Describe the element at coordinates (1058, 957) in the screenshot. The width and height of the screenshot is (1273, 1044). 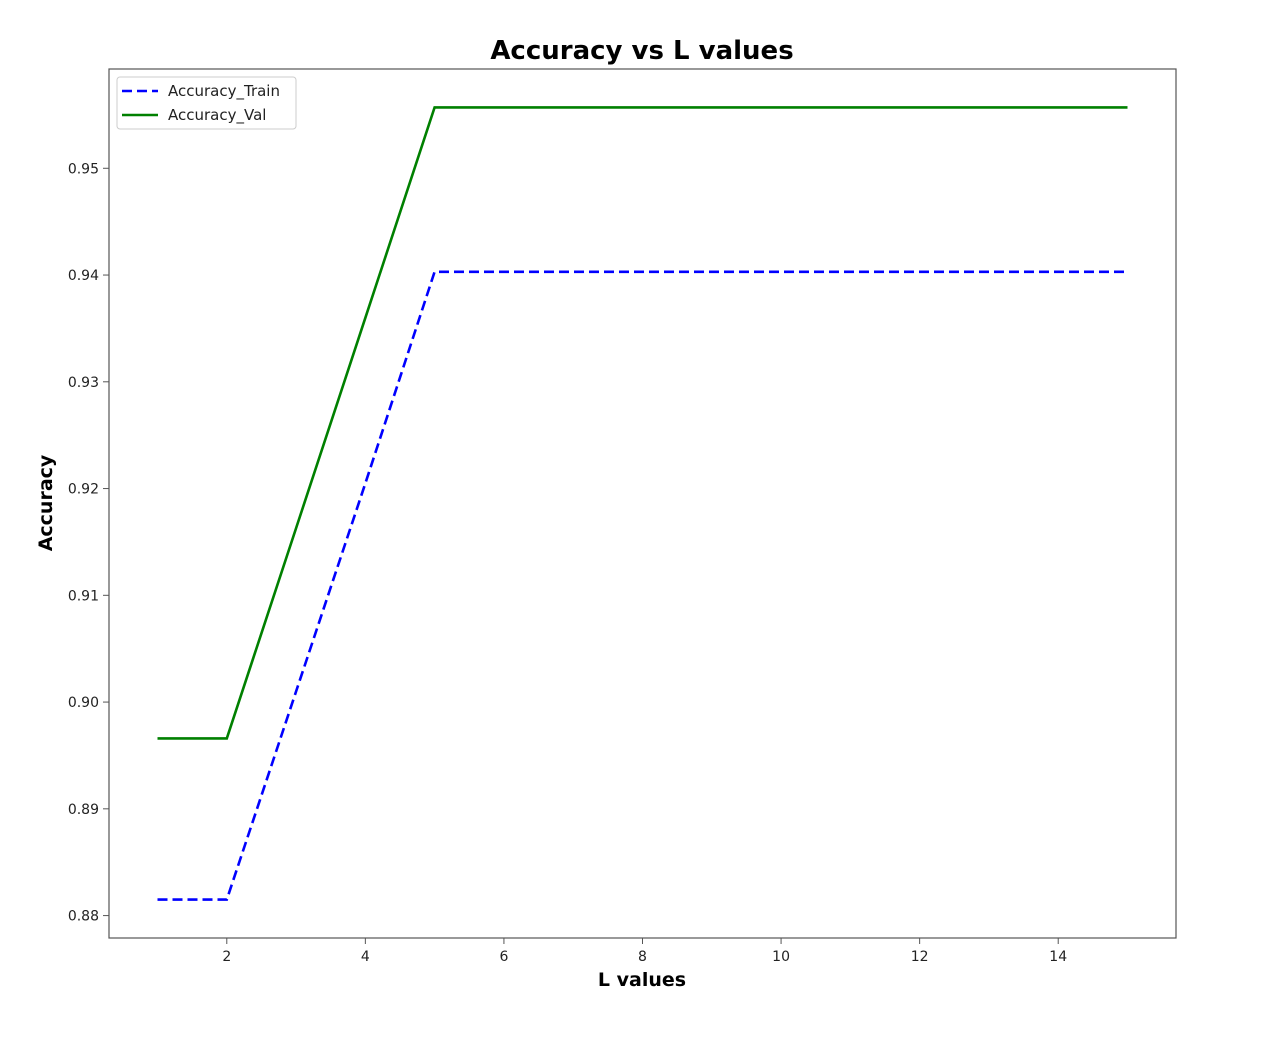
I see `x-tick-label: 14` at that location.